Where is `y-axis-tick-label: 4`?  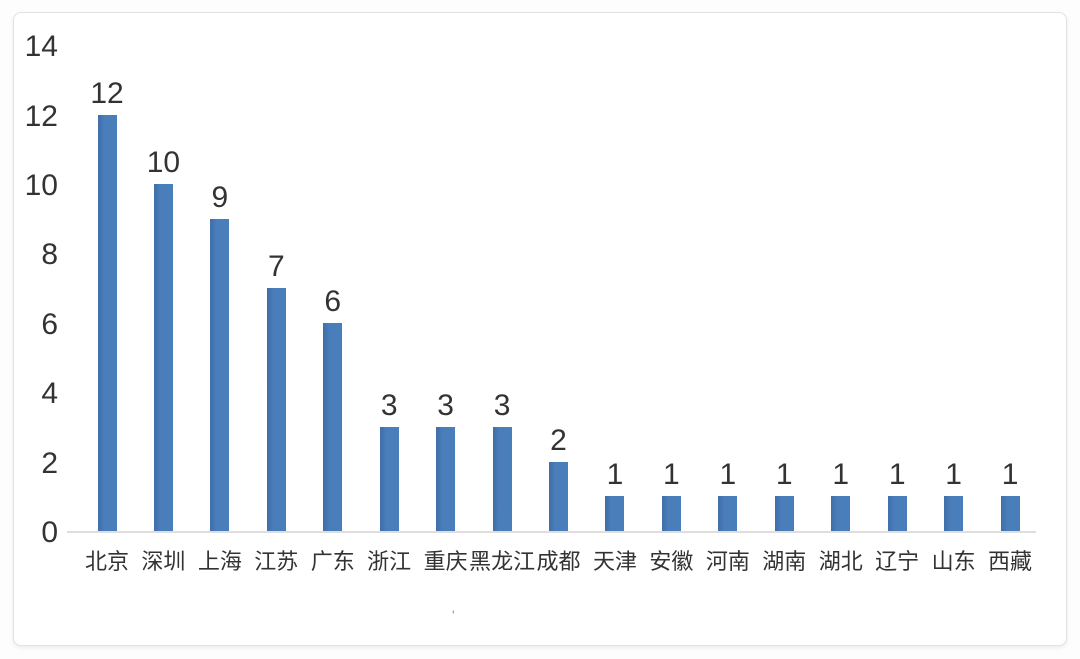 y-axis-tick-label: 4 is located at coordinates (49, 394).